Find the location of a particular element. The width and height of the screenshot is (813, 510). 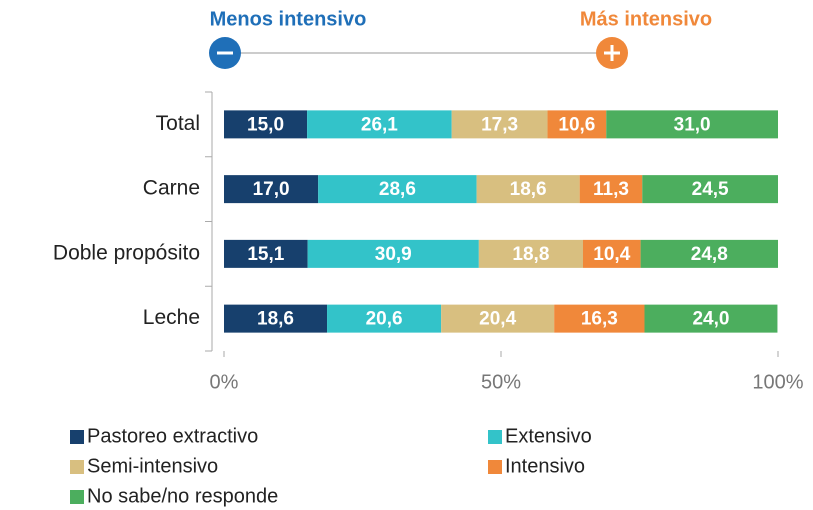

category-label: Total is located at coordinates (178, 123).